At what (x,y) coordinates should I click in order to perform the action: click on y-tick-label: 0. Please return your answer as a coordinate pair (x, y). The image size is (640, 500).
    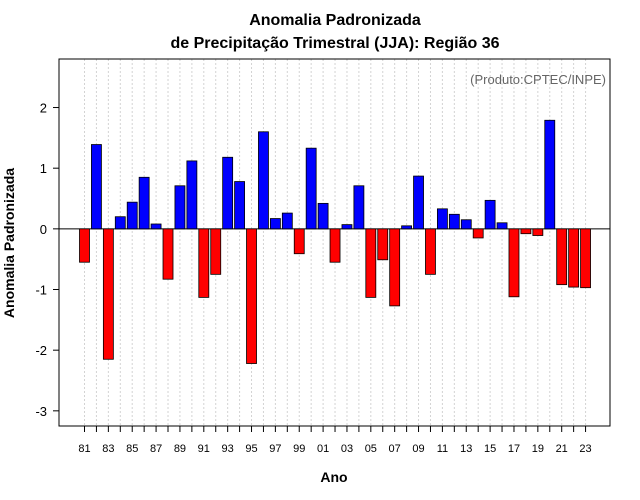
    Looking at the image, I should click on (43, 229).